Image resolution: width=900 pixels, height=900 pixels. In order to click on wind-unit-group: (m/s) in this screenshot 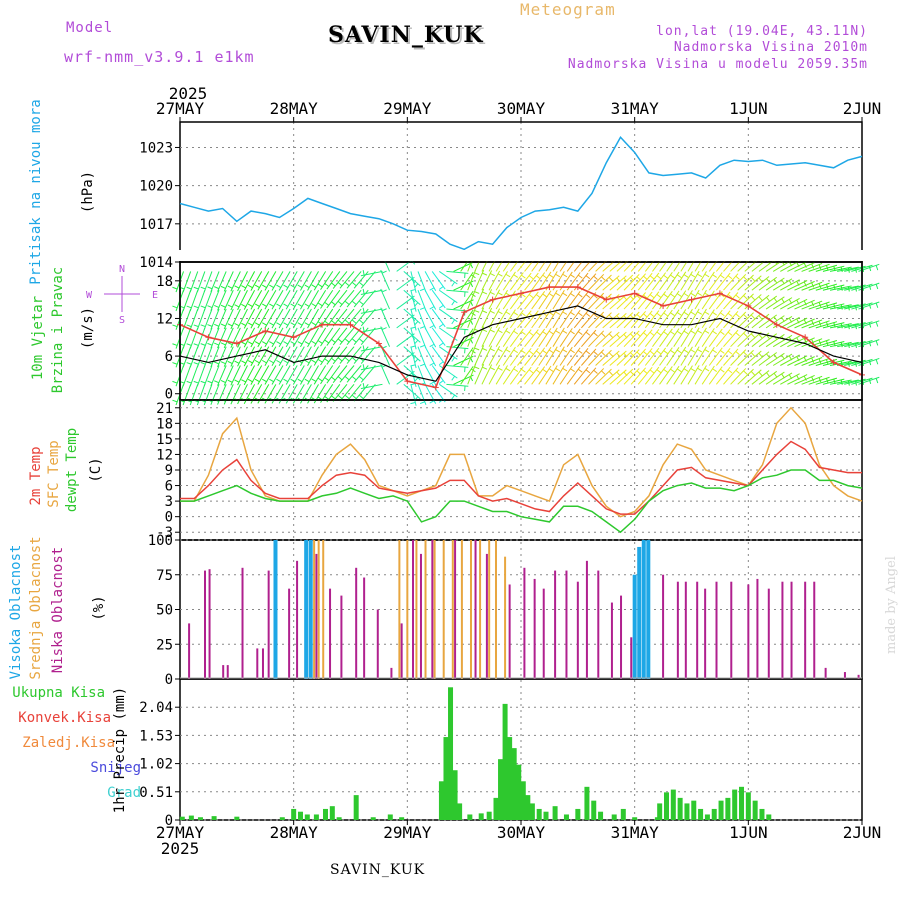, I will do `click(88, 328)`.